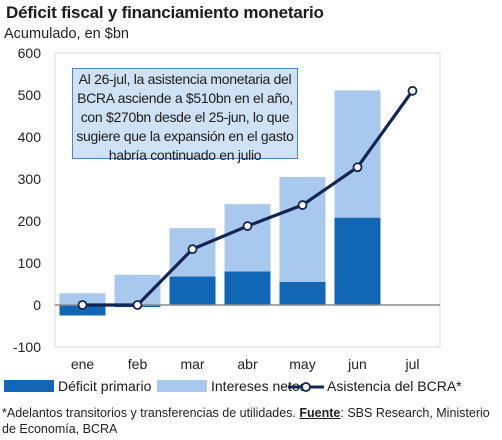  What do you see at coordinates (105, 386) in the screenshot?
I see `legend-label-deficit: Déficit primario` at bounding box center [105, 386].